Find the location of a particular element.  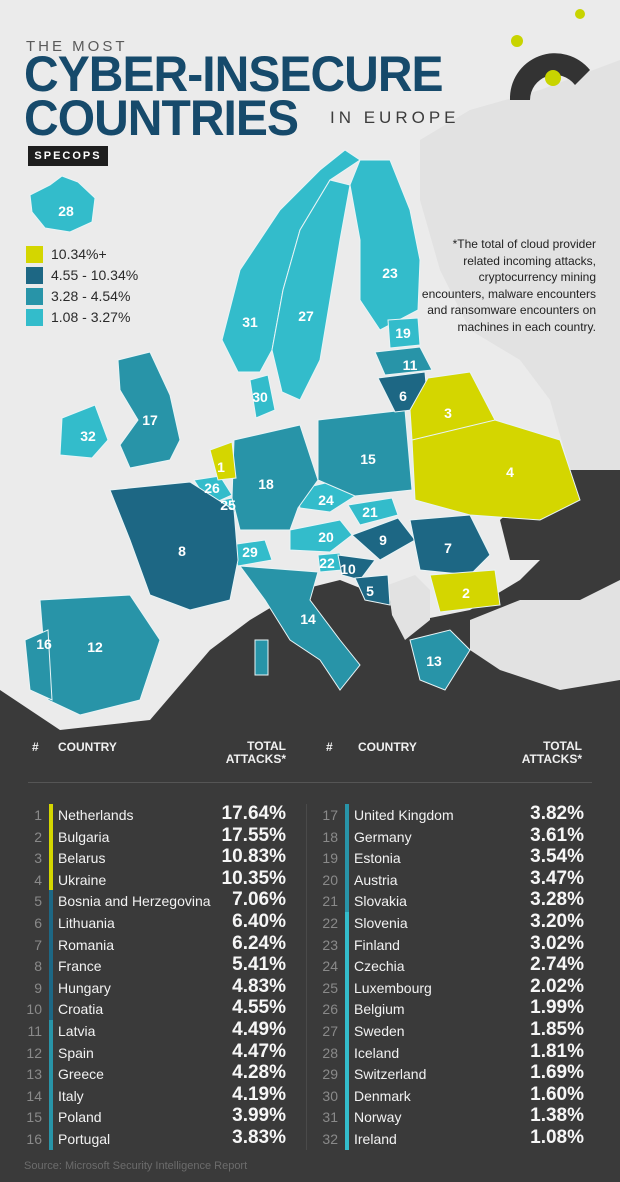

attack-percentage: 7.06% is located at coordinates (259, 900).